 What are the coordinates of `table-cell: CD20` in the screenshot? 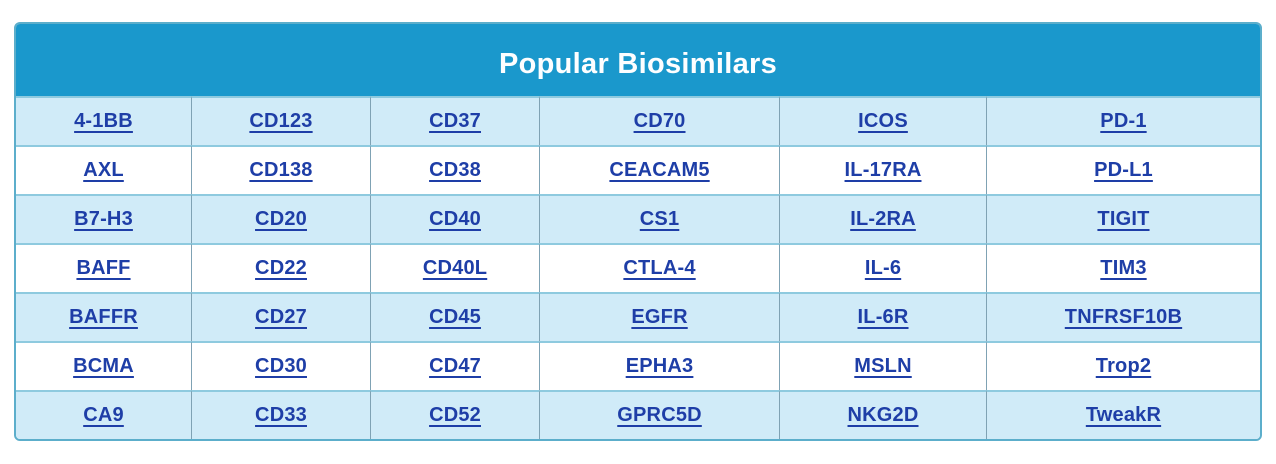 It's located at (281, 218).